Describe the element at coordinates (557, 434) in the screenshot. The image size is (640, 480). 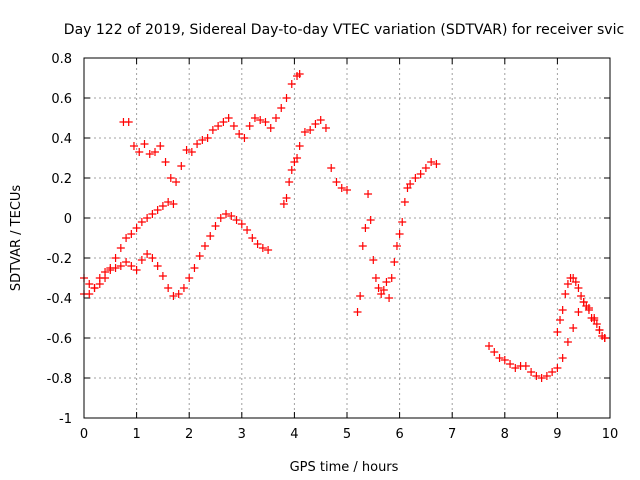
I see `x-tick-label: 9` at that location.